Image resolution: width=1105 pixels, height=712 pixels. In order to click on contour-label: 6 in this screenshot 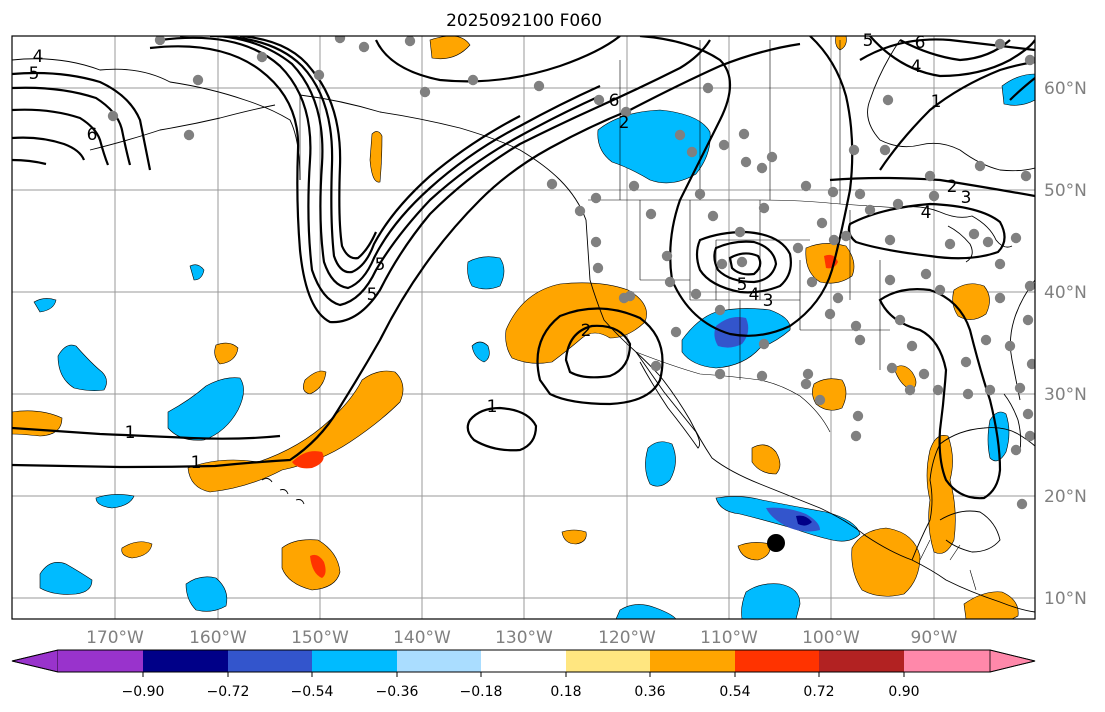, I will do `click(920, 43)`.